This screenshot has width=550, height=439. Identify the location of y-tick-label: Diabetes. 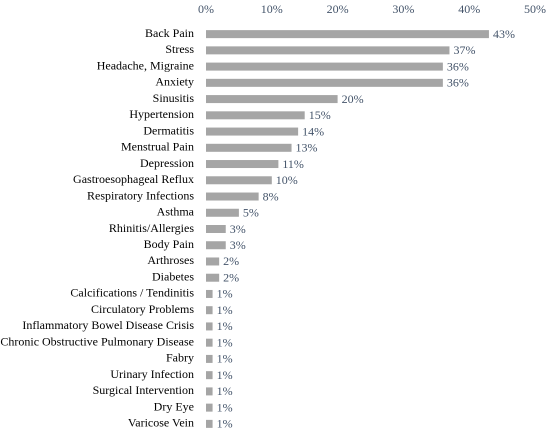
(173, 276).